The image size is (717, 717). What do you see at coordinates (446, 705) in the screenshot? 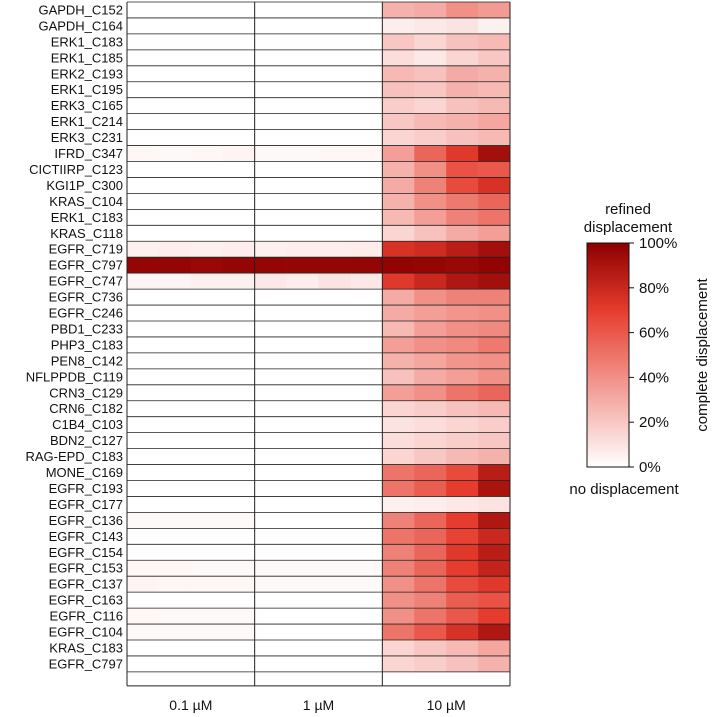
I see `column-group-label: 10 µM` at bounding box center [446, 705].